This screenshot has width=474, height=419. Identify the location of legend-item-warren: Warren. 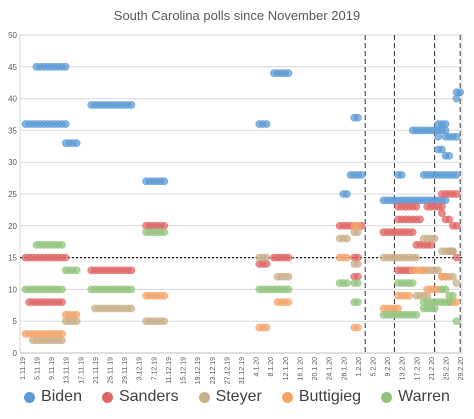
(415, 397).